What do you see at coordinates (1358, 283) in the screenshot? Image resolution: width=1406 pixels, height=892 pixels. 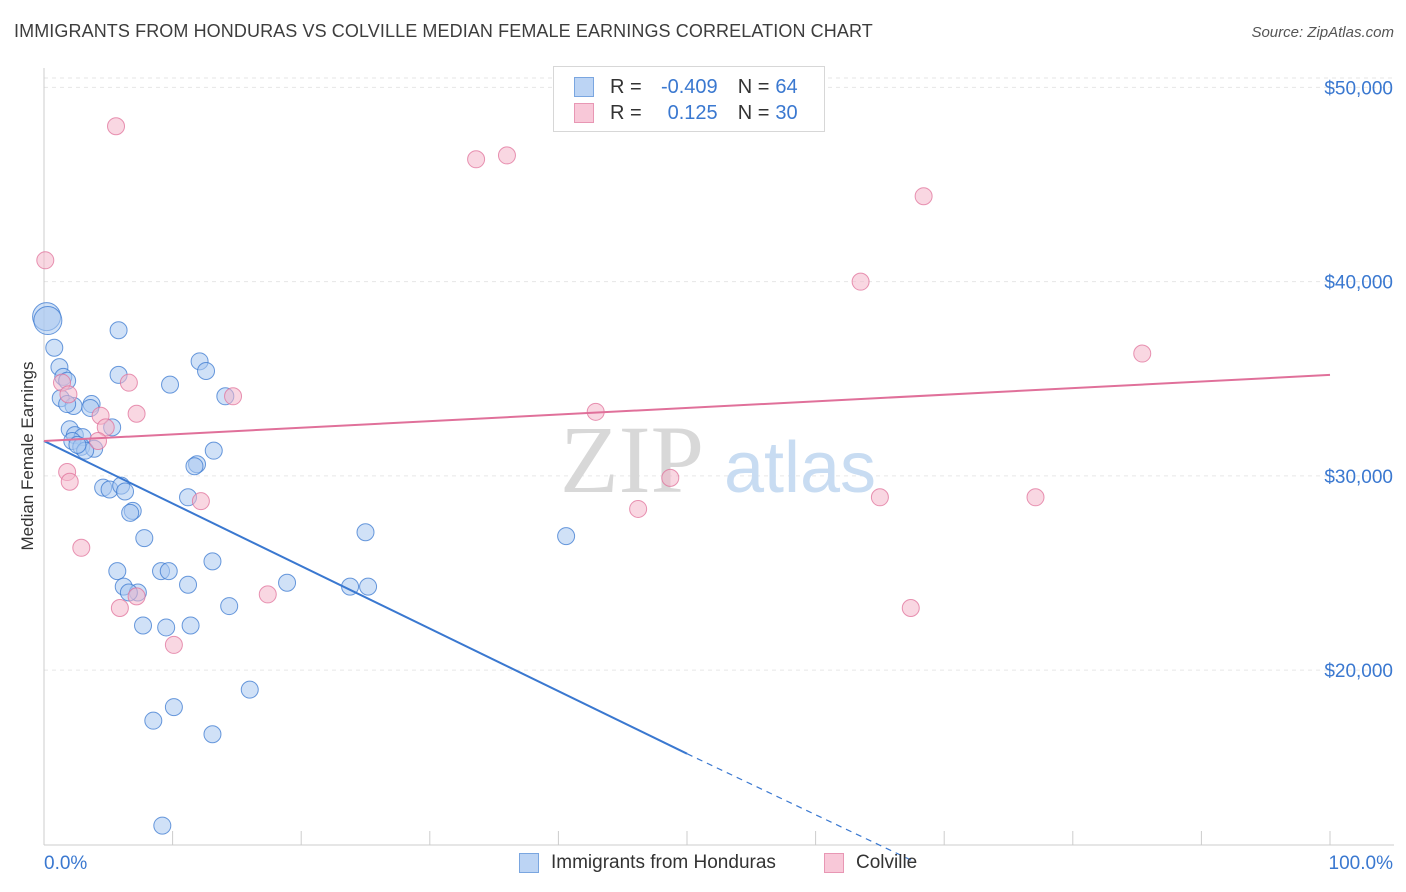 I see `y-tick-label: $40,000` at bounding box center [1358, 283].